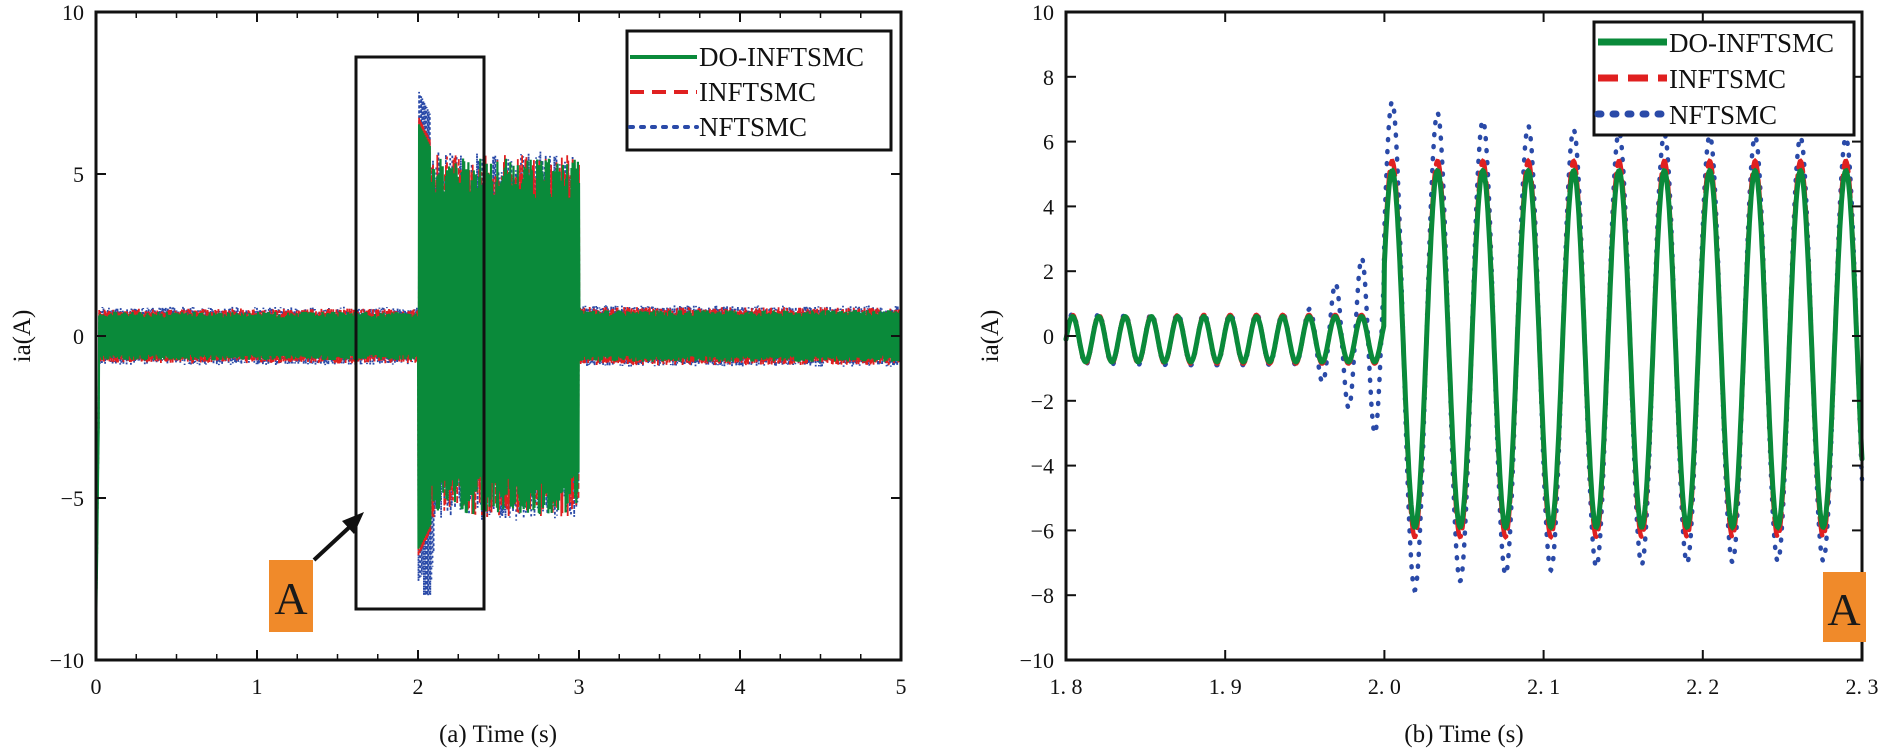  I want to click on chart-b-ytick-label: −10, so click(1037, 660).